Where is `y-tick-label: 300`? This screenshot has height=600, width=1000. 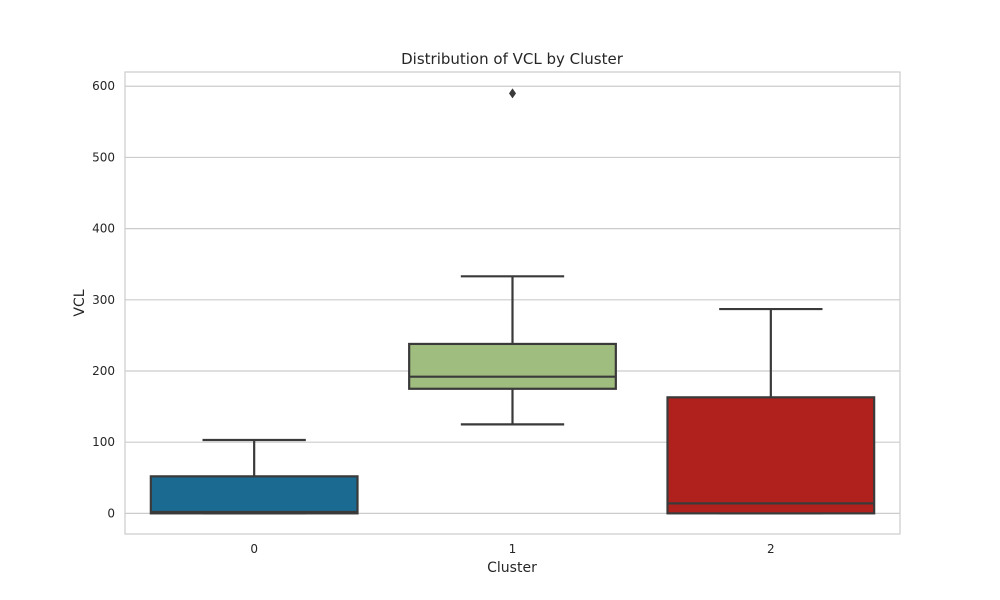 y-tick-label: 300 is located at coordinates (103, 300).